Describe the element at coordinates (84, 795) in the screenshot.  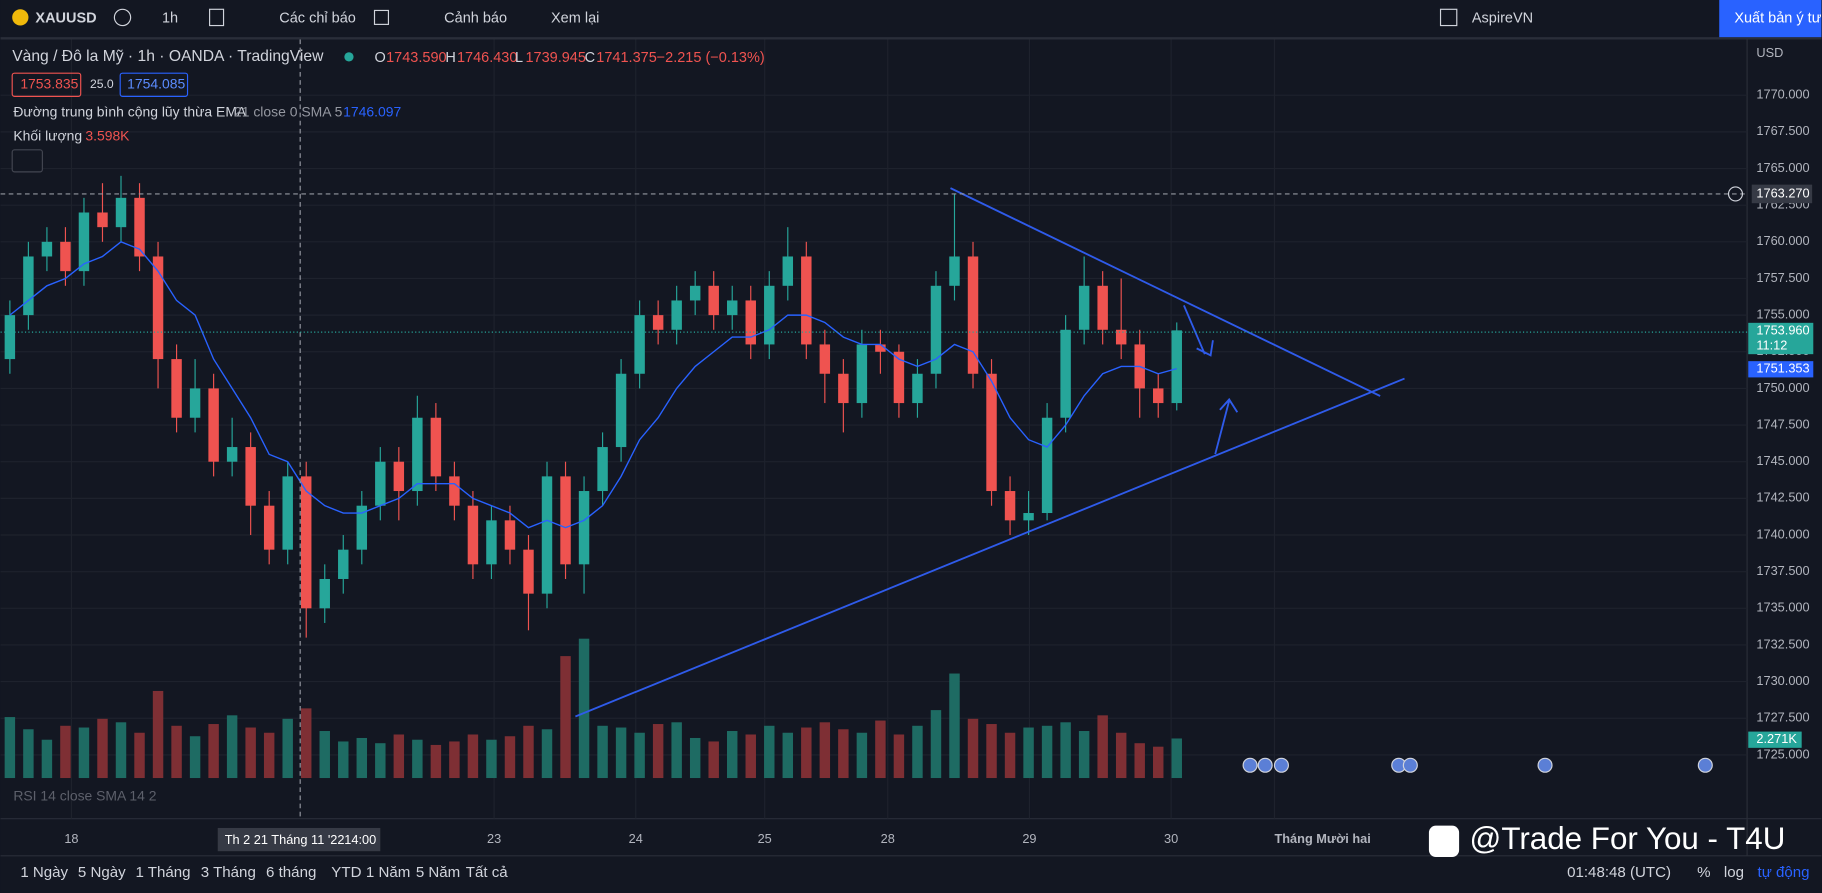
I see `rsi-label: RSI 14 close SMA 14 2` at that location.